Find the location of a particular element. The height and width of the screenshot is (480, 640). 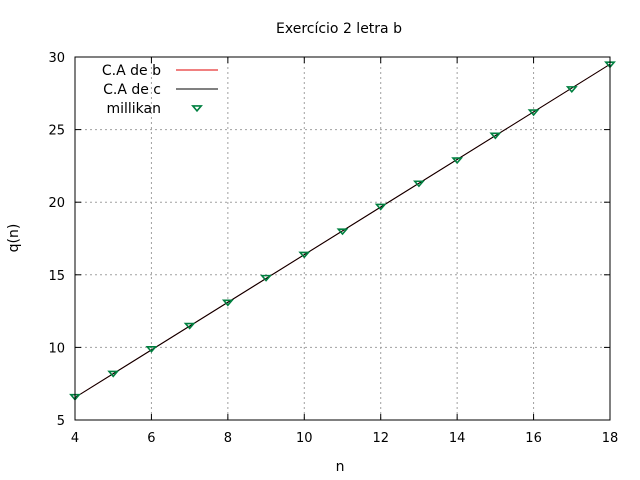

x-tick-label: 4 is located at coordinates (75, 438).